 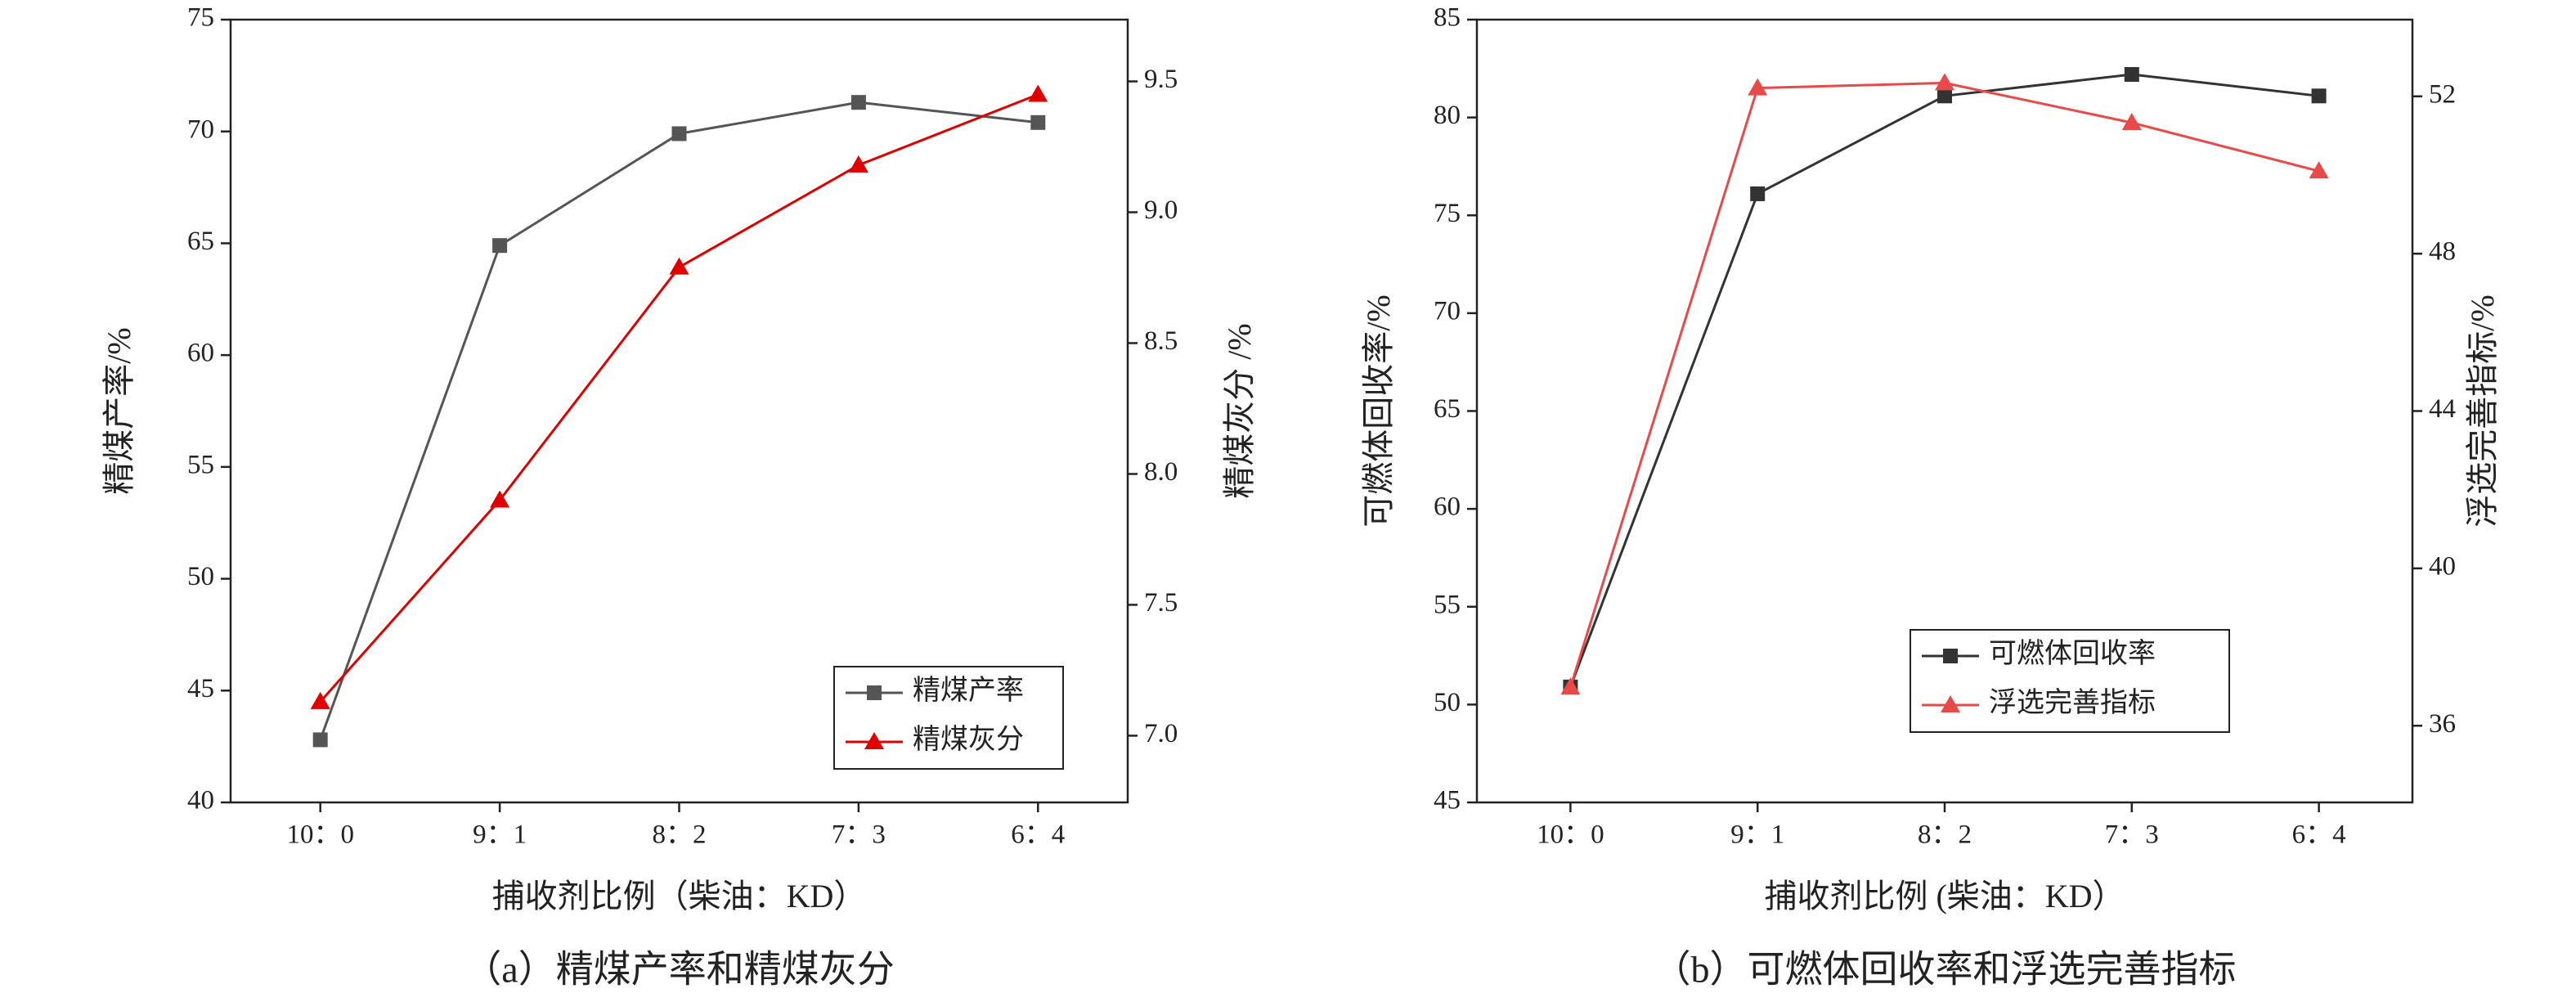 I want to click on legend-text: 精煤灰分, so click(x=968, y=740).